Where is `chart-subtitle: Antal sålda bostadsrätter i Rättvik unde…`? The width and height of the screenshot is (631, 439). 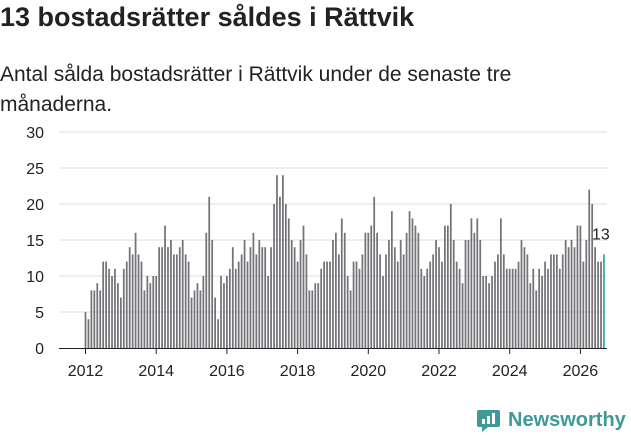 chart-subtitle: Antal sålda bostadsrätter i Rättvik unde… is located at coordinates (256, 89).